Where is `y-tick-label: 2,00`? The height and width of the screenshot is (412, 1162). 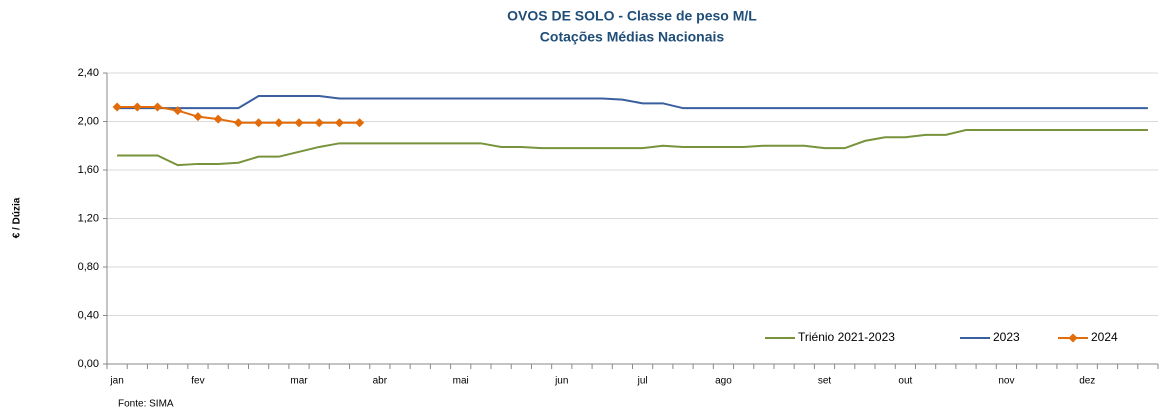
y-tick-label: 2,00 is located at coordinates (88, 121).